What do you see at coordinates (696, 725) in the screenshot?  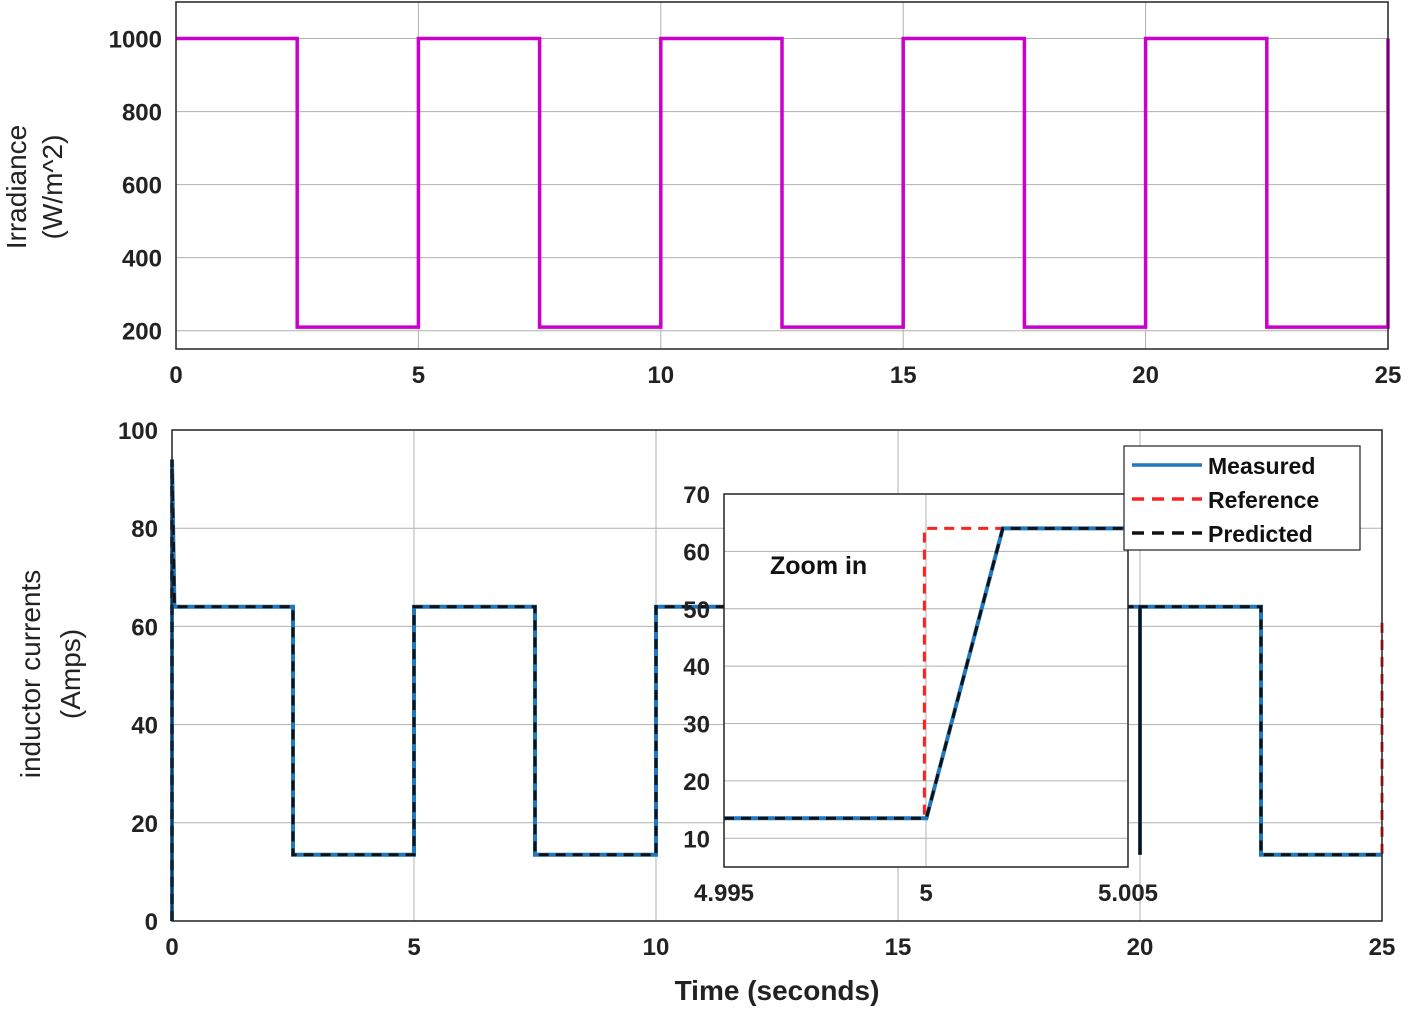 I see `inset-ytick-label: 30` at bounding box center [696, 725].